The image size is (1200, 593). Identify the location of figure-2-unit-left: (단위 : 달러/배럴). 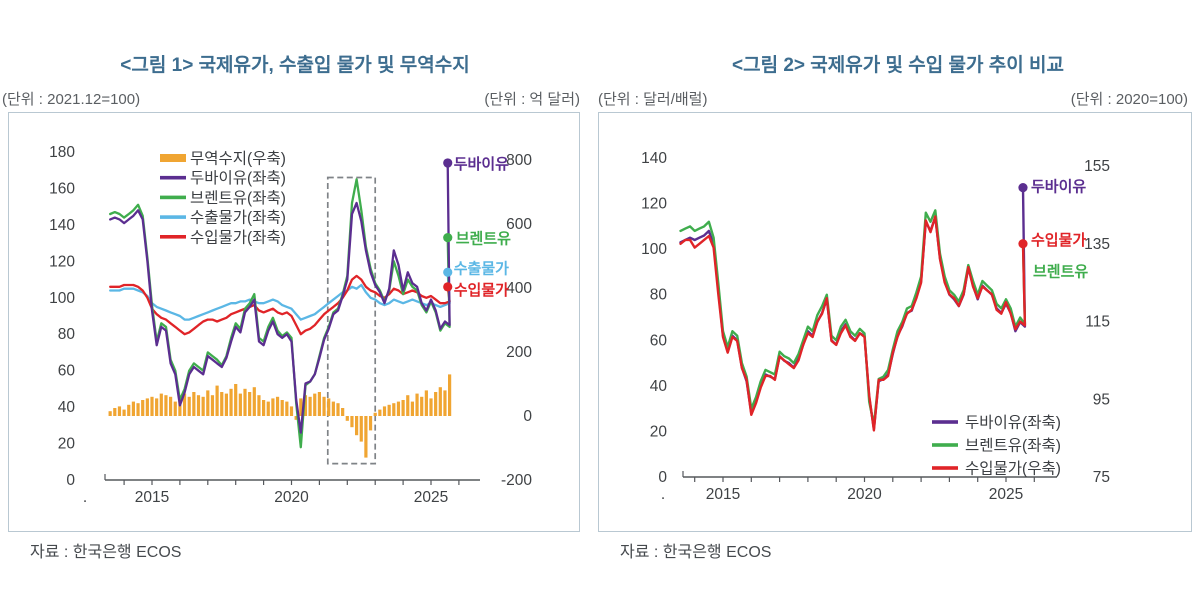
(653, 99).